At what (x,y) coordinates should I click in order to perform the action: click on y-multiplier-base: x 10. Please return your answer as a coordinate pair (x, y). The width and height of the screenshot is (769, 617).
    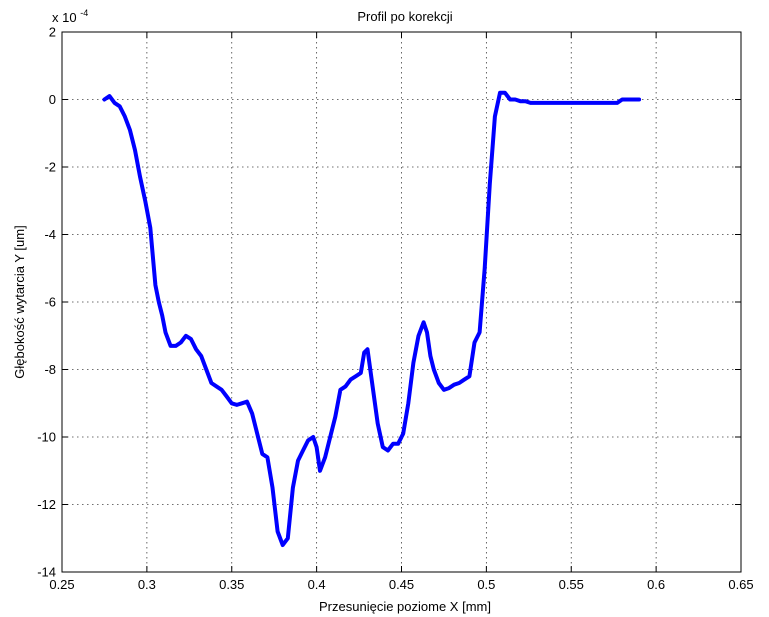
    Looking at the image, I should click on (64, 17).